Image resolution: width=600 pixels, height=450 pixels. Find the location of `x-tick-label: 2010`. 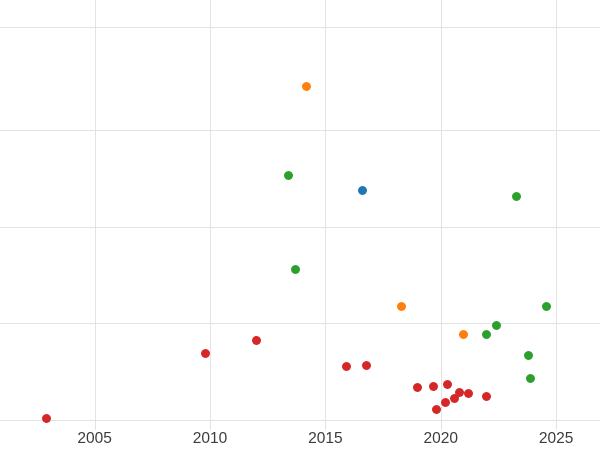

x-tick-label: 2010 is located at coordinates (210, 438).